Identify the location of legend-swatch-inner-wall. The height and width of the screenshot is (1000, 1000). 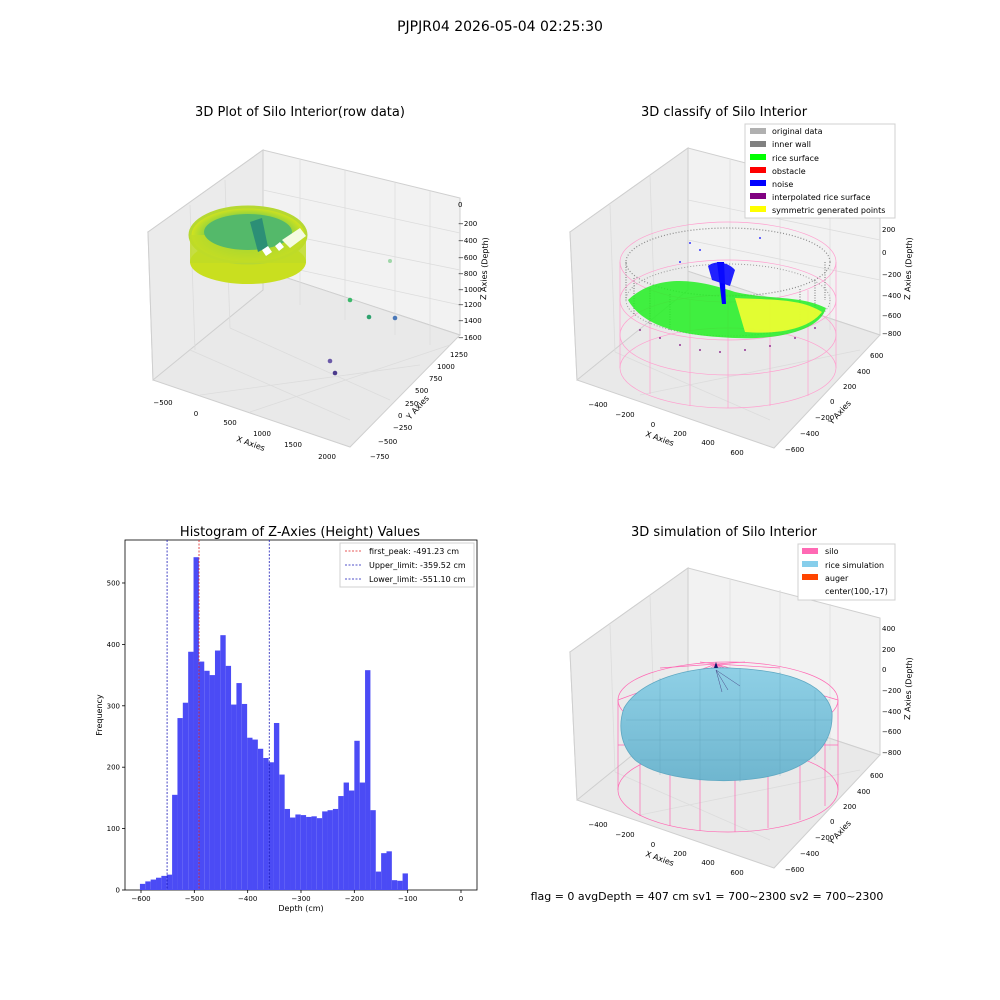
(758, 144).